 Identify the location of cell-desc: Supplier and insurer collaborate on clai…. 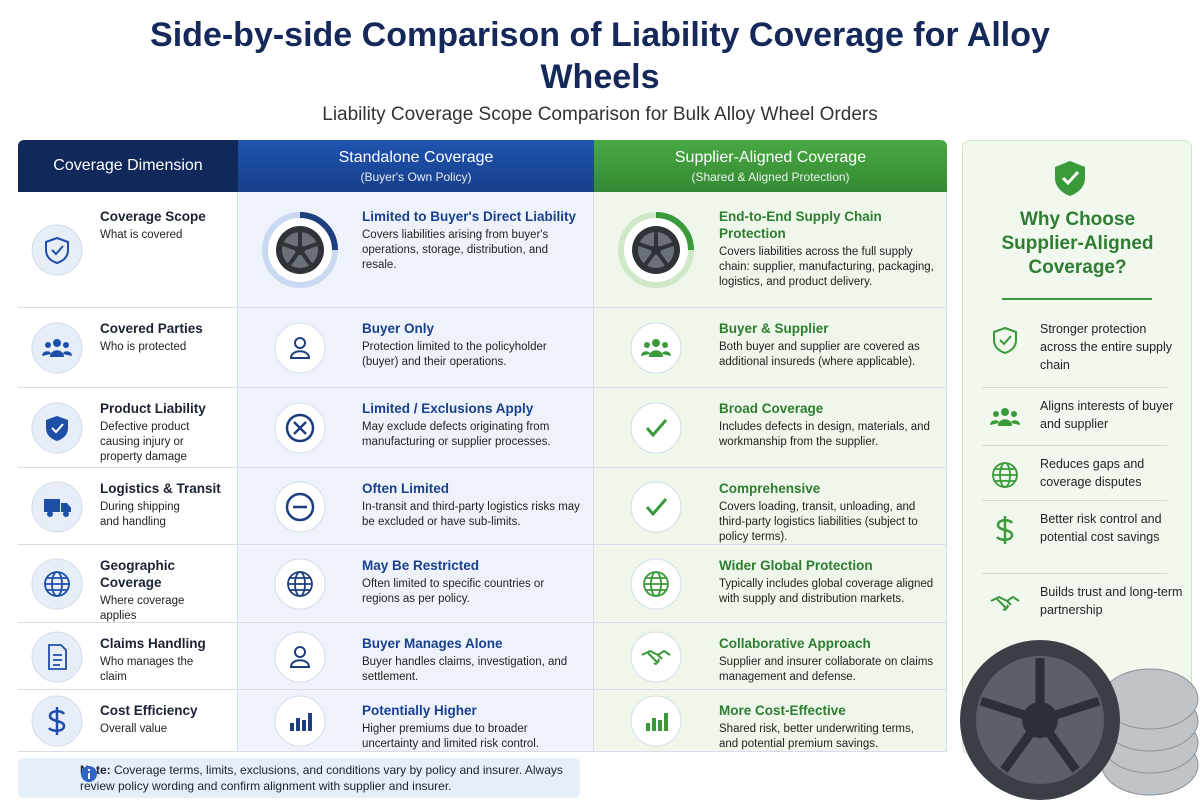
(826, 669).